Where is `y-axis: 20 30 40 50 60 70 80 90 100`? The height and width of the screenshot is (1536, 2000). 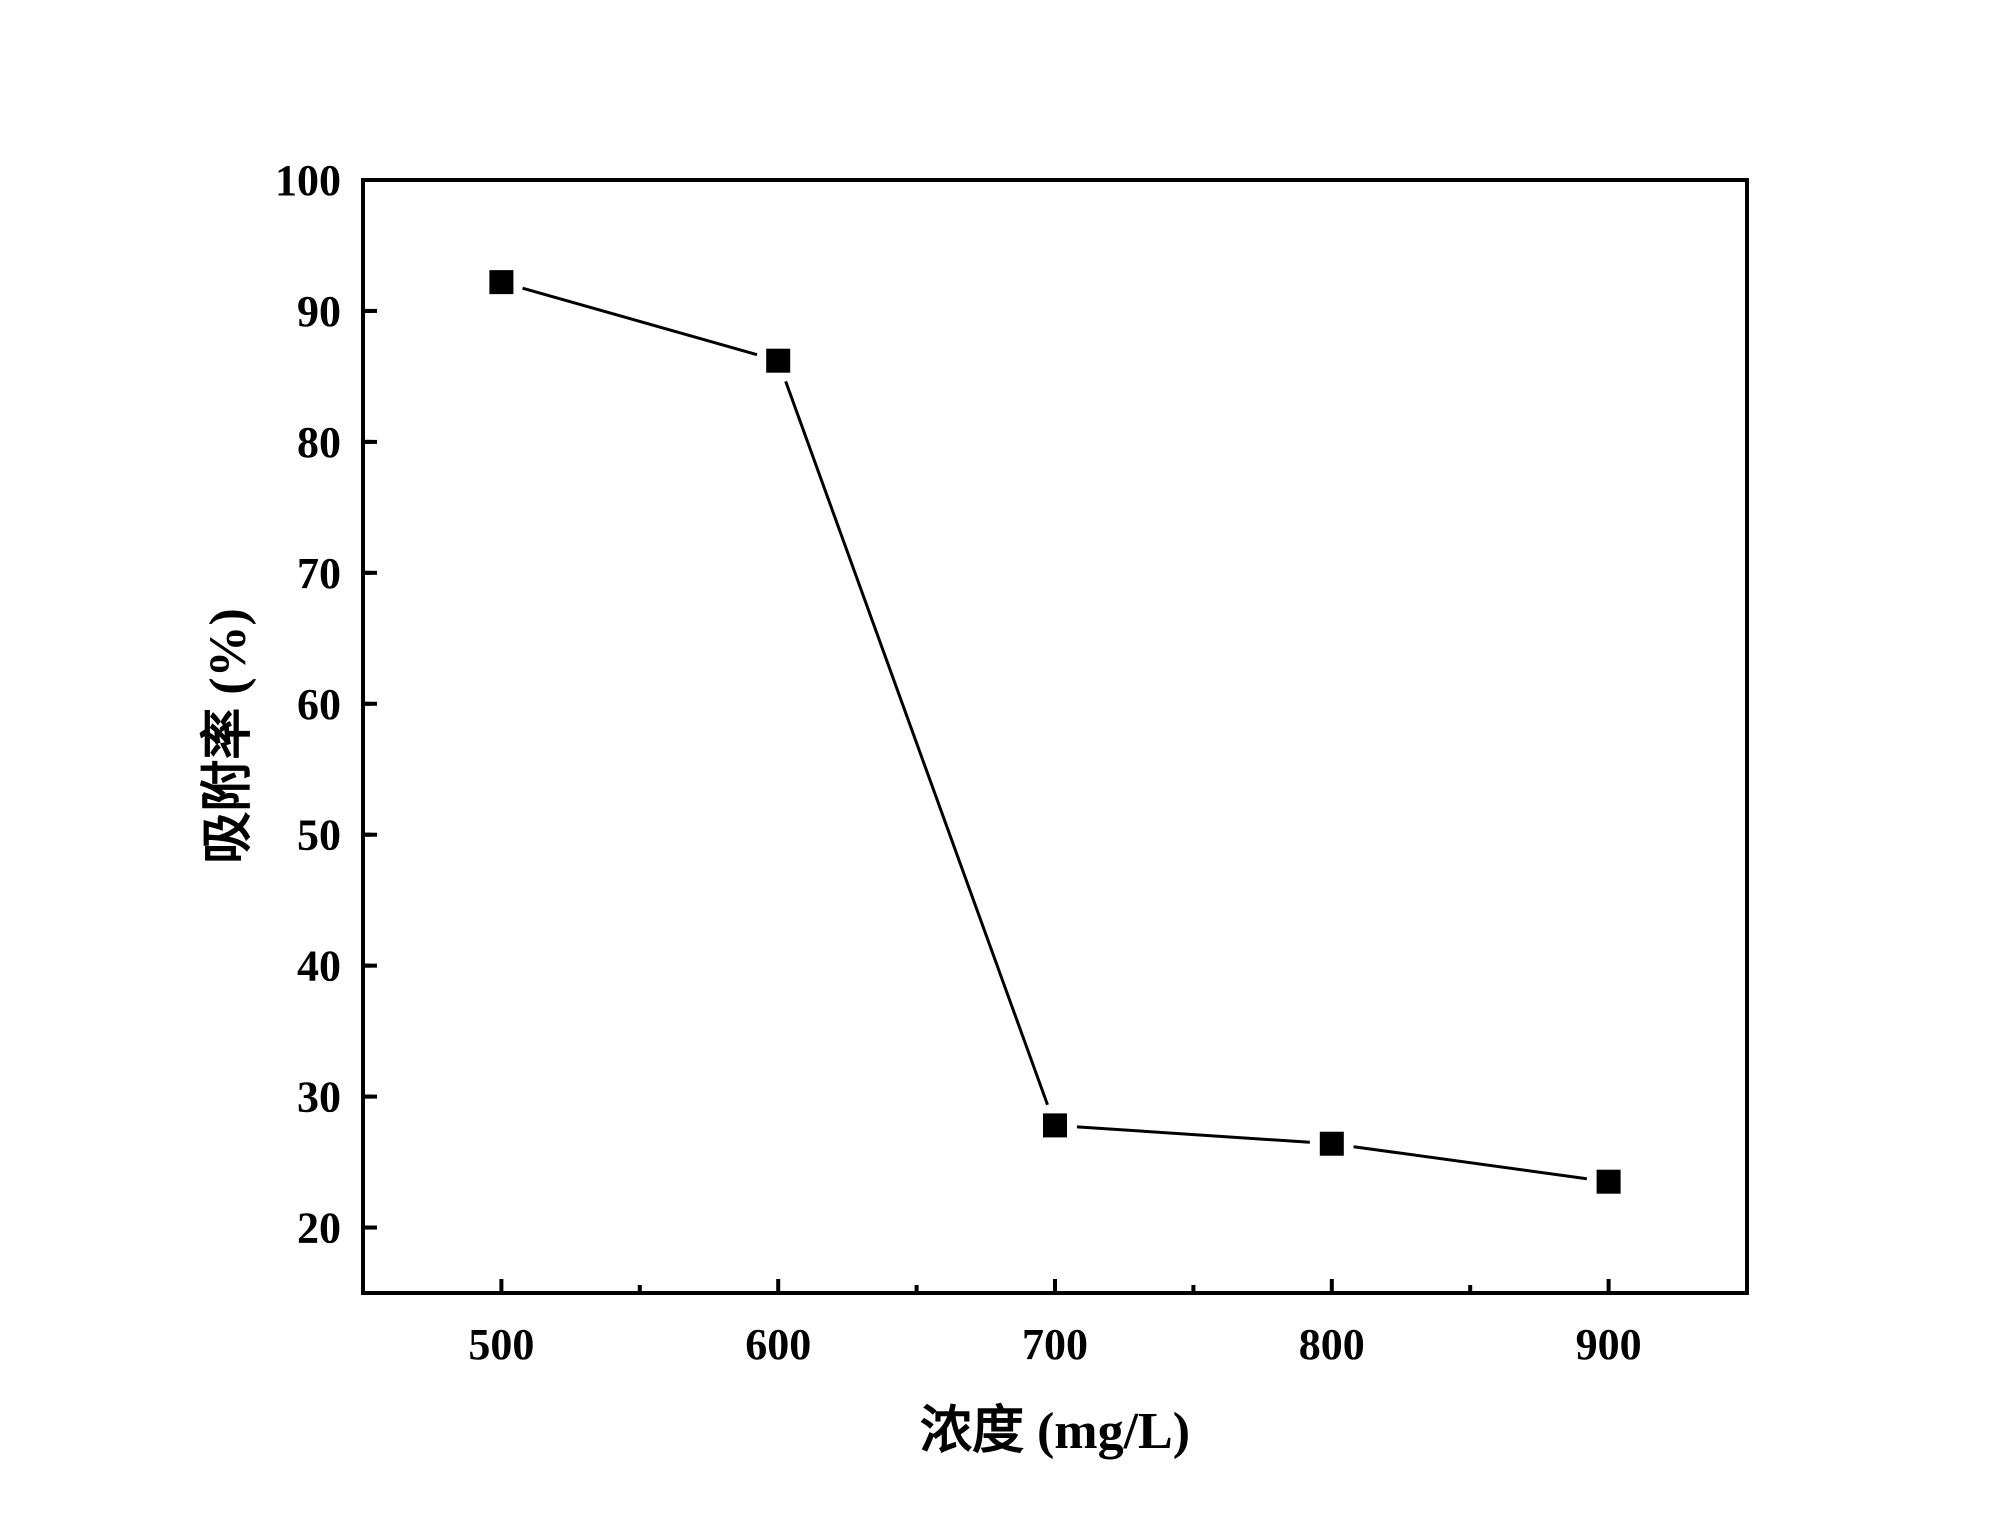
y-axis: 20 30 40 50 60 70 80 90 100 is located at coordinates (326, 704).